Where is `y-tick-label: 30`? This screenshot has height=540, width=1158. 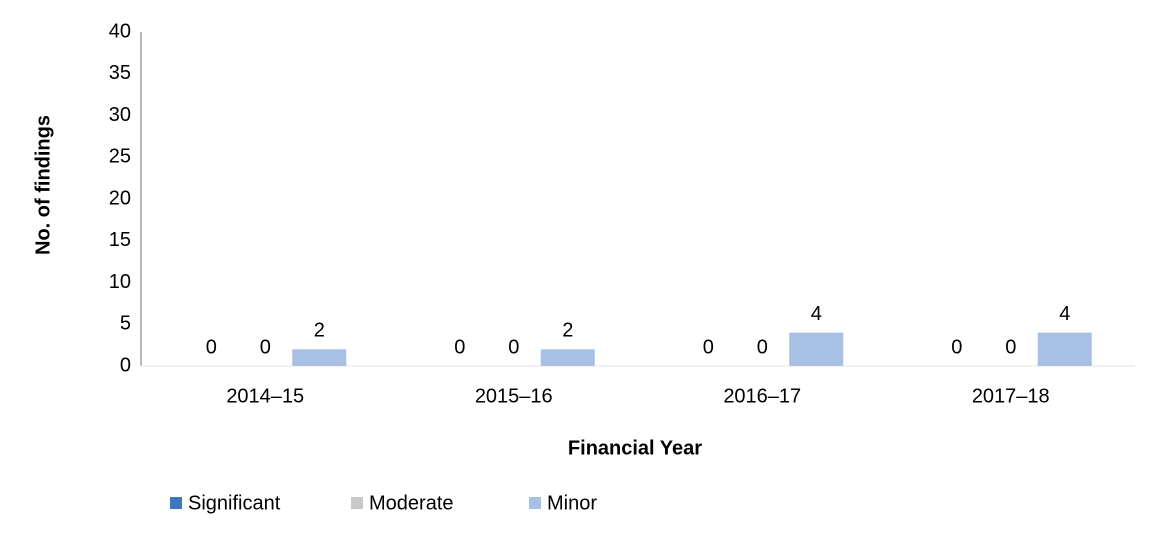
y-tick-label: 30 is located at coordinates (120, 115).